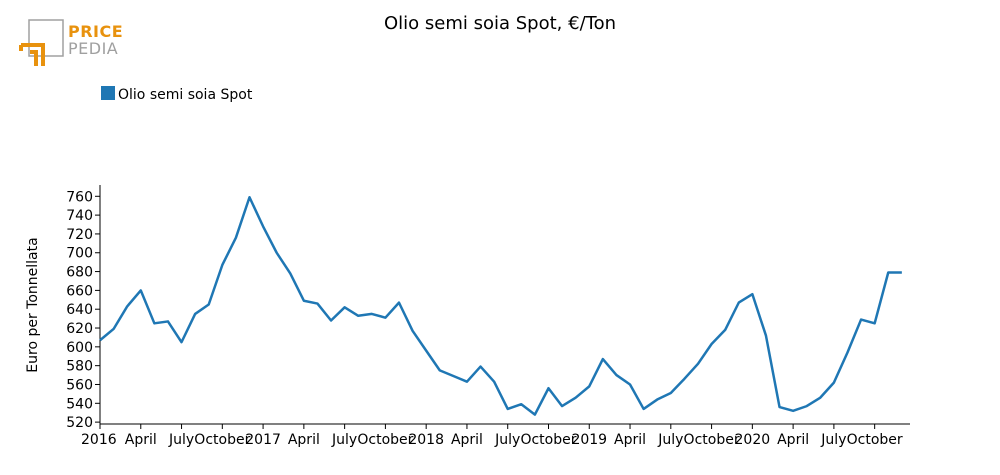 Image resolution: width=1000 pixels, height=475 pixels. What do you see at coordinates (426, 440) in the screenshot?
I see `x-tick-label: 2018` at bounding box center [426, 440].